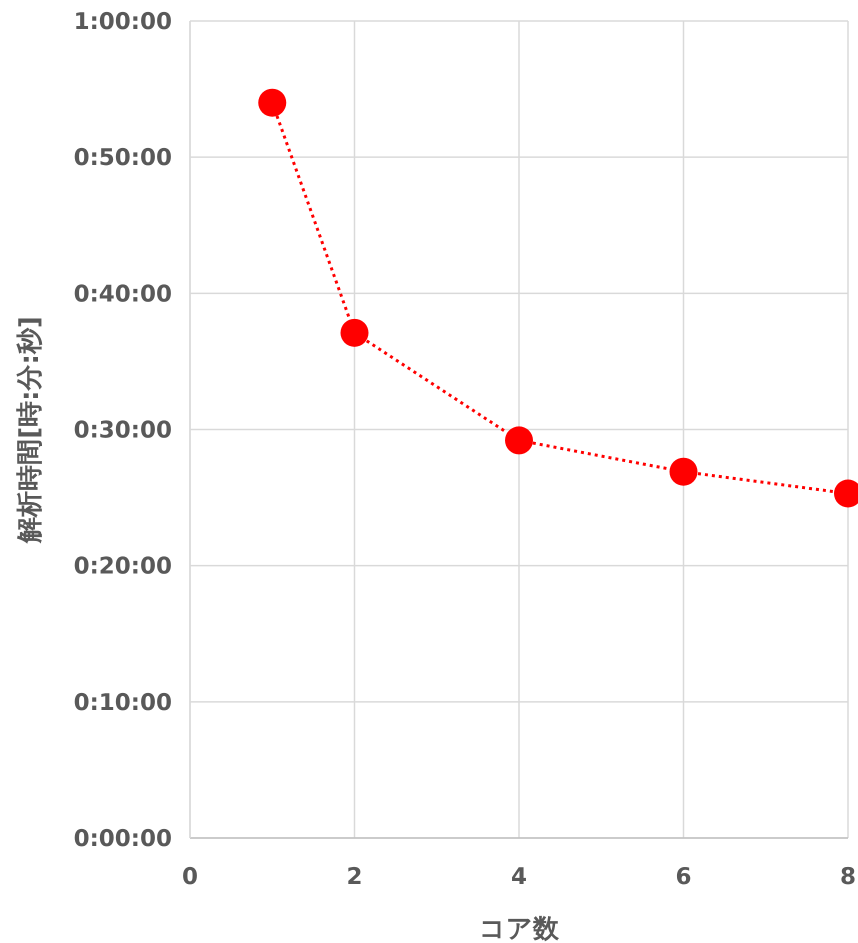 This screenshot has width=858, height=943. Describe the element at coordinates (123, 294) in the screenshot. I see `y-tick-label: 0:40:00` at that location.